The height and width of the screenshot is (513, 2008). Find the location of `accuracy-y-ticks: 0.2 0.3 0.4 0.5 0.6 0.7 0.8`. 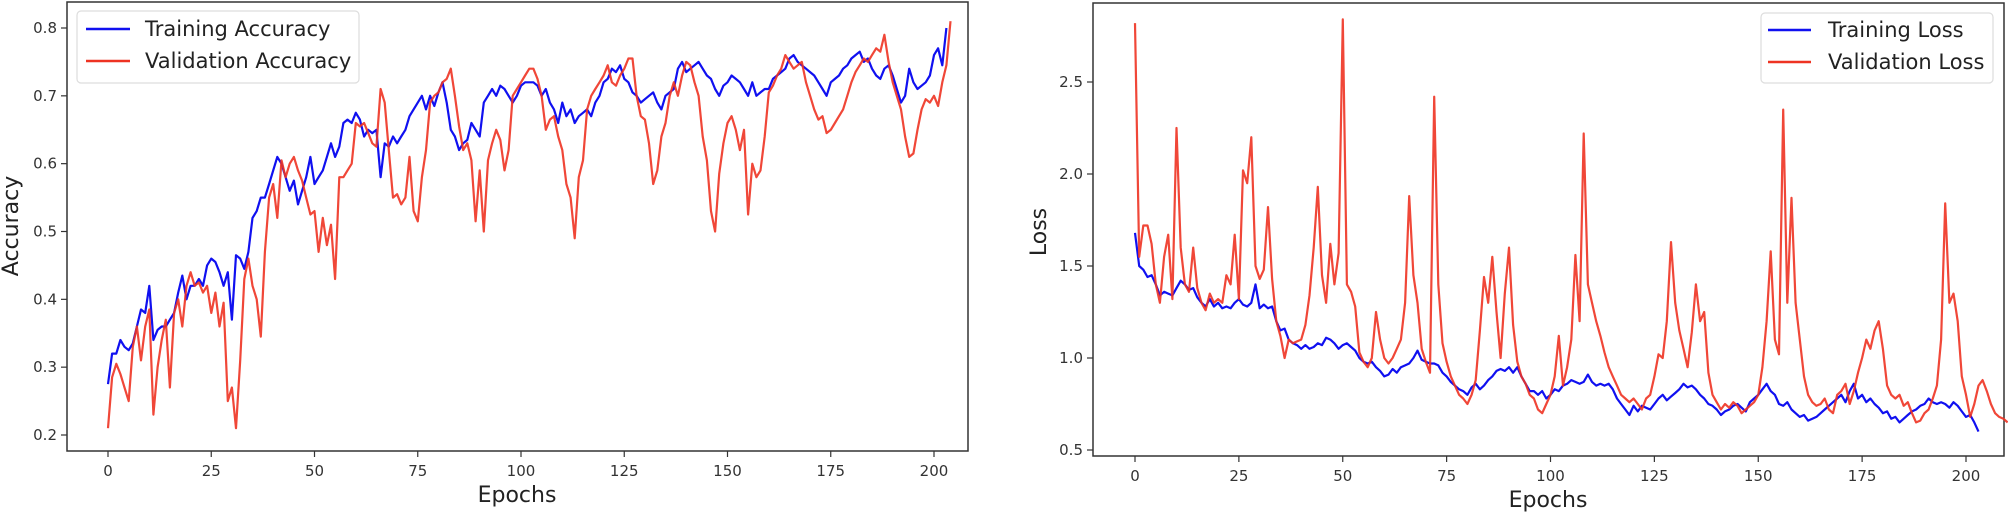

accuracy-y-ticks: 0.2 0.3 0.4 0.5 0.6 0.7 0.8 is located at coordinates (50, 231).